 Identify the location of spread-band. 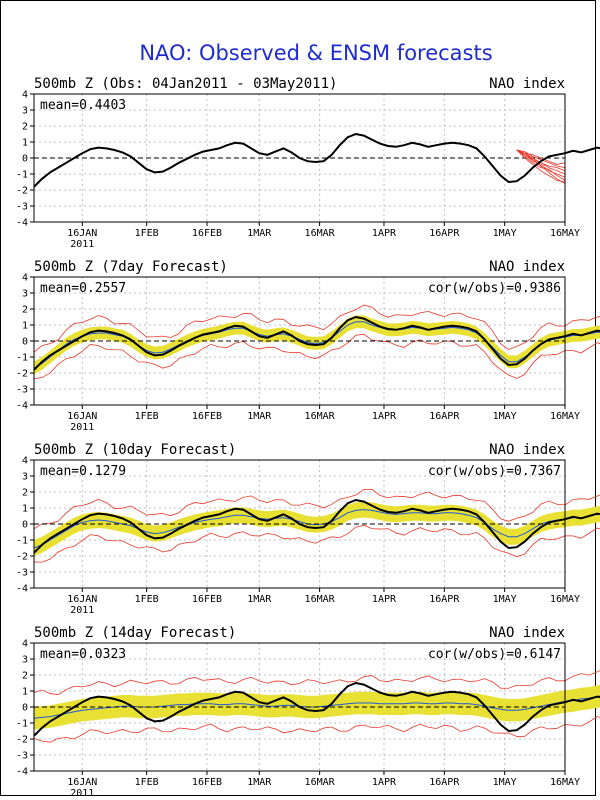
(317, 707).